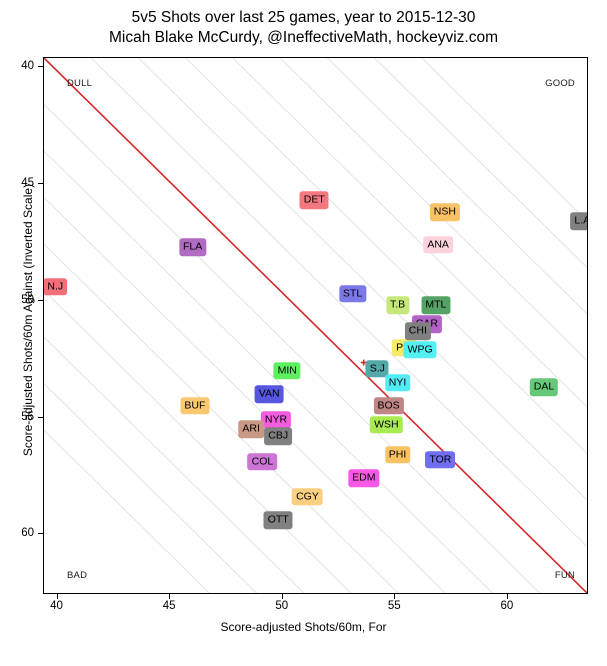 The image size is (607, 666). I want to click on team-marker: COL, so click(262, 462).